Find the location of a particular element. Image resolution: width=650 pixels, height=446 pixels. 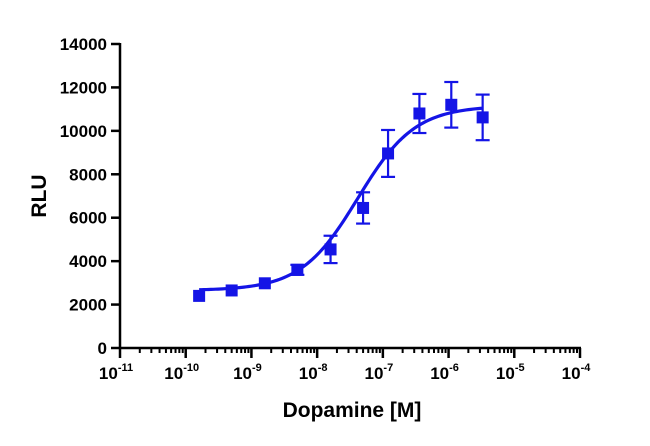

x-tick-label: 10⁻⁴ is located at coordinates (577, 372).